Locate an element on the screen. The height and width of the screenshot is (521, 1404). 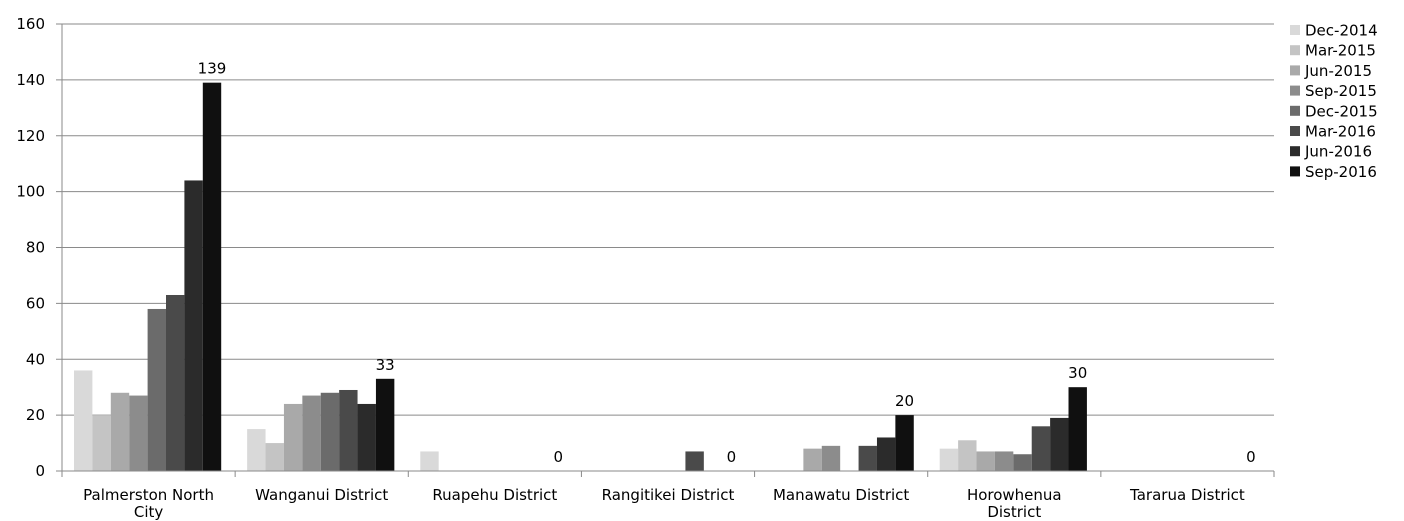
y-axis: 0 20 40 60 80 100 120 140 160 is located at coordinates (39, 247).